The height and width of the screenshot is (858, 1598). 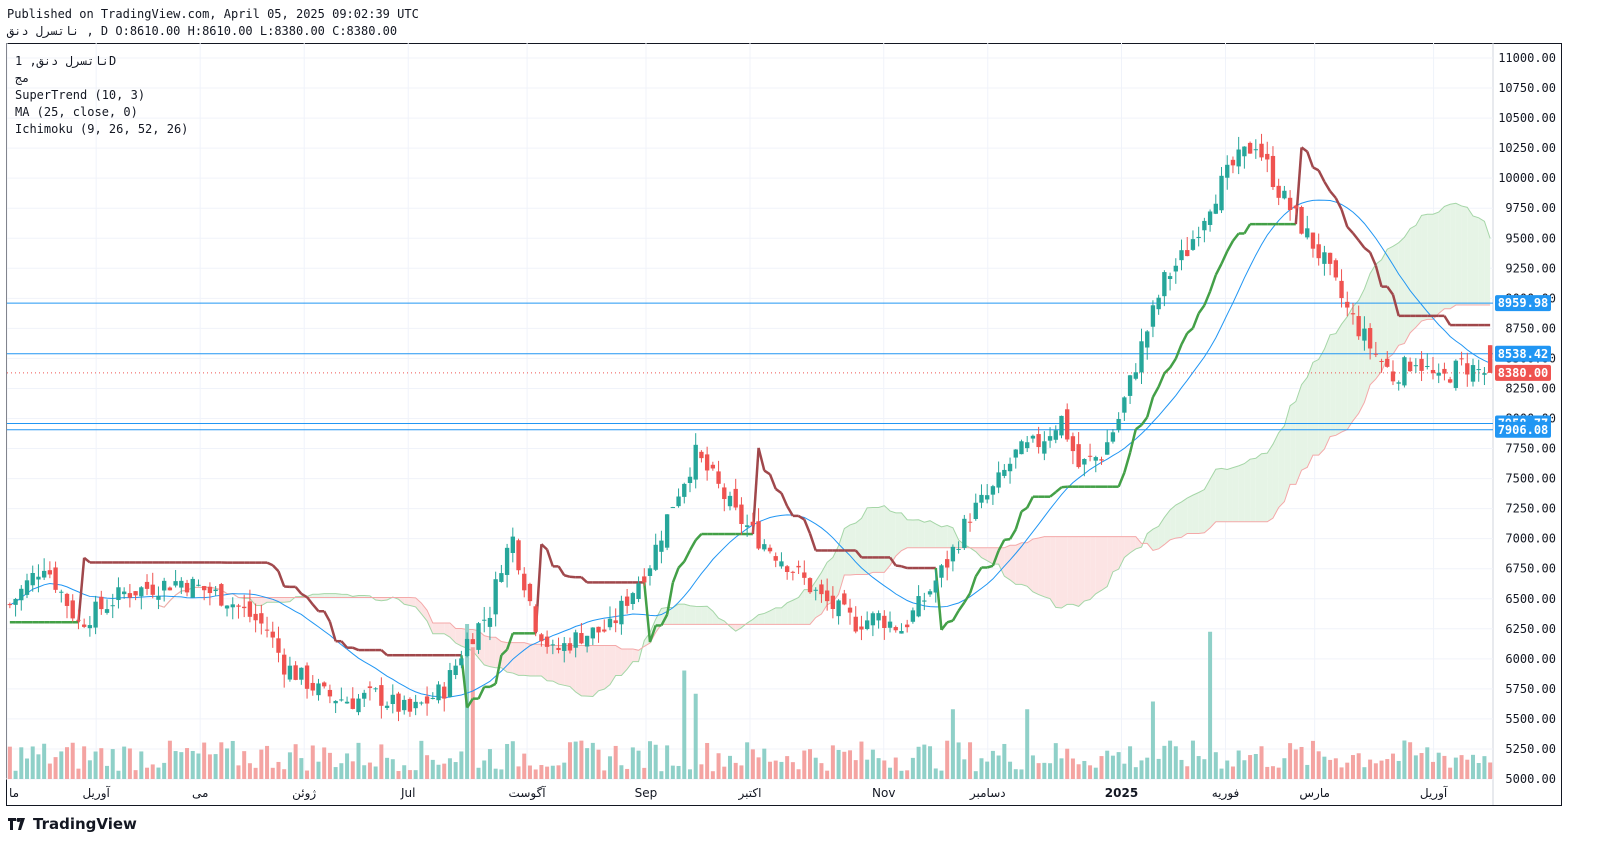 What do you see at coordinates (407, 793) in the screenshot?
I see `x-tick-label: Jul` at bounding box center [407, 793].